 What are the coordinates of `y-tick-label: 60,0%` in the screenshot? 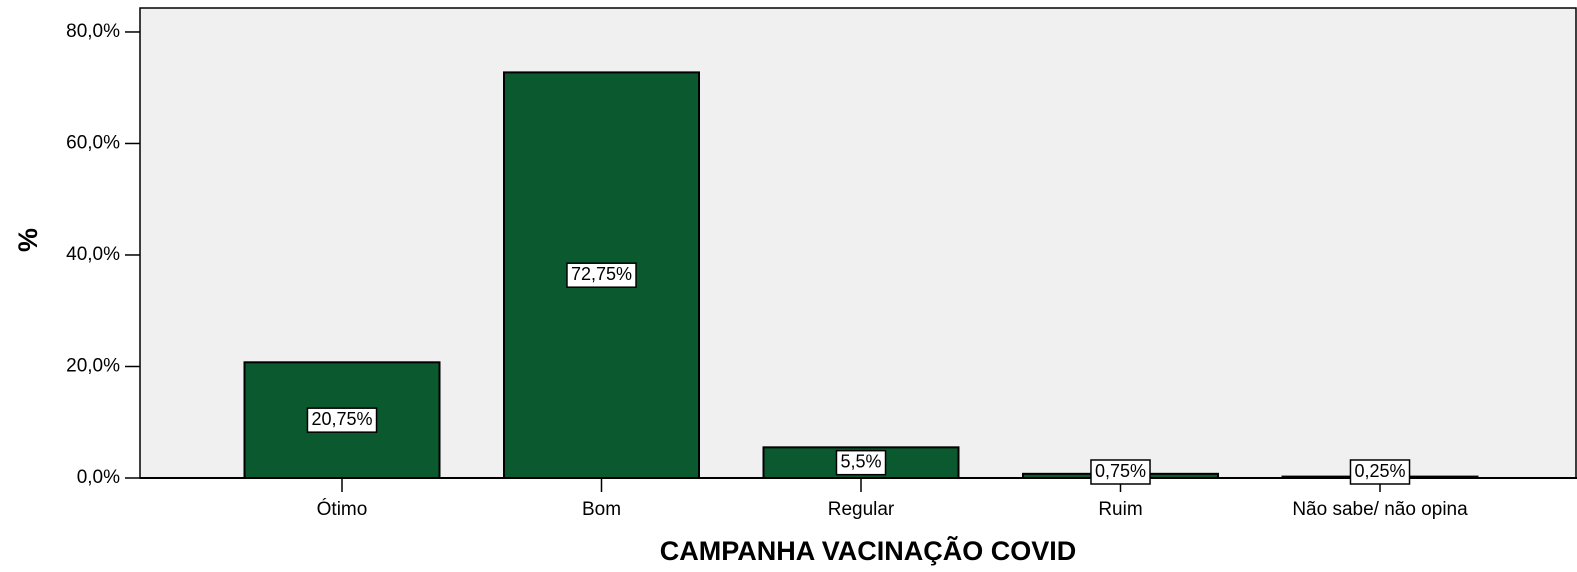 It's located at (93, 142).